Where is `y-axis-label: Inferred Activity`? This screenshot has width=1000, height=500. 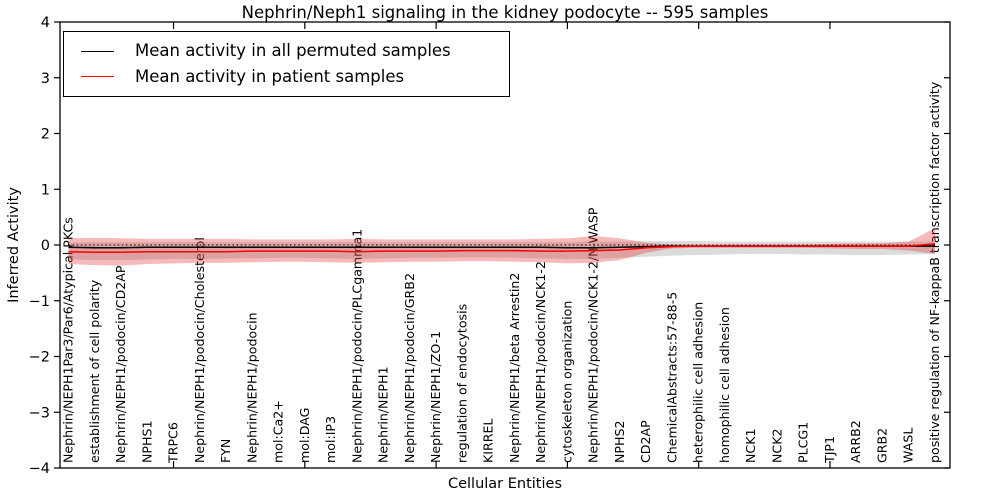
y-axis-label: Inferred Activity is located at coordinates (14, 245).